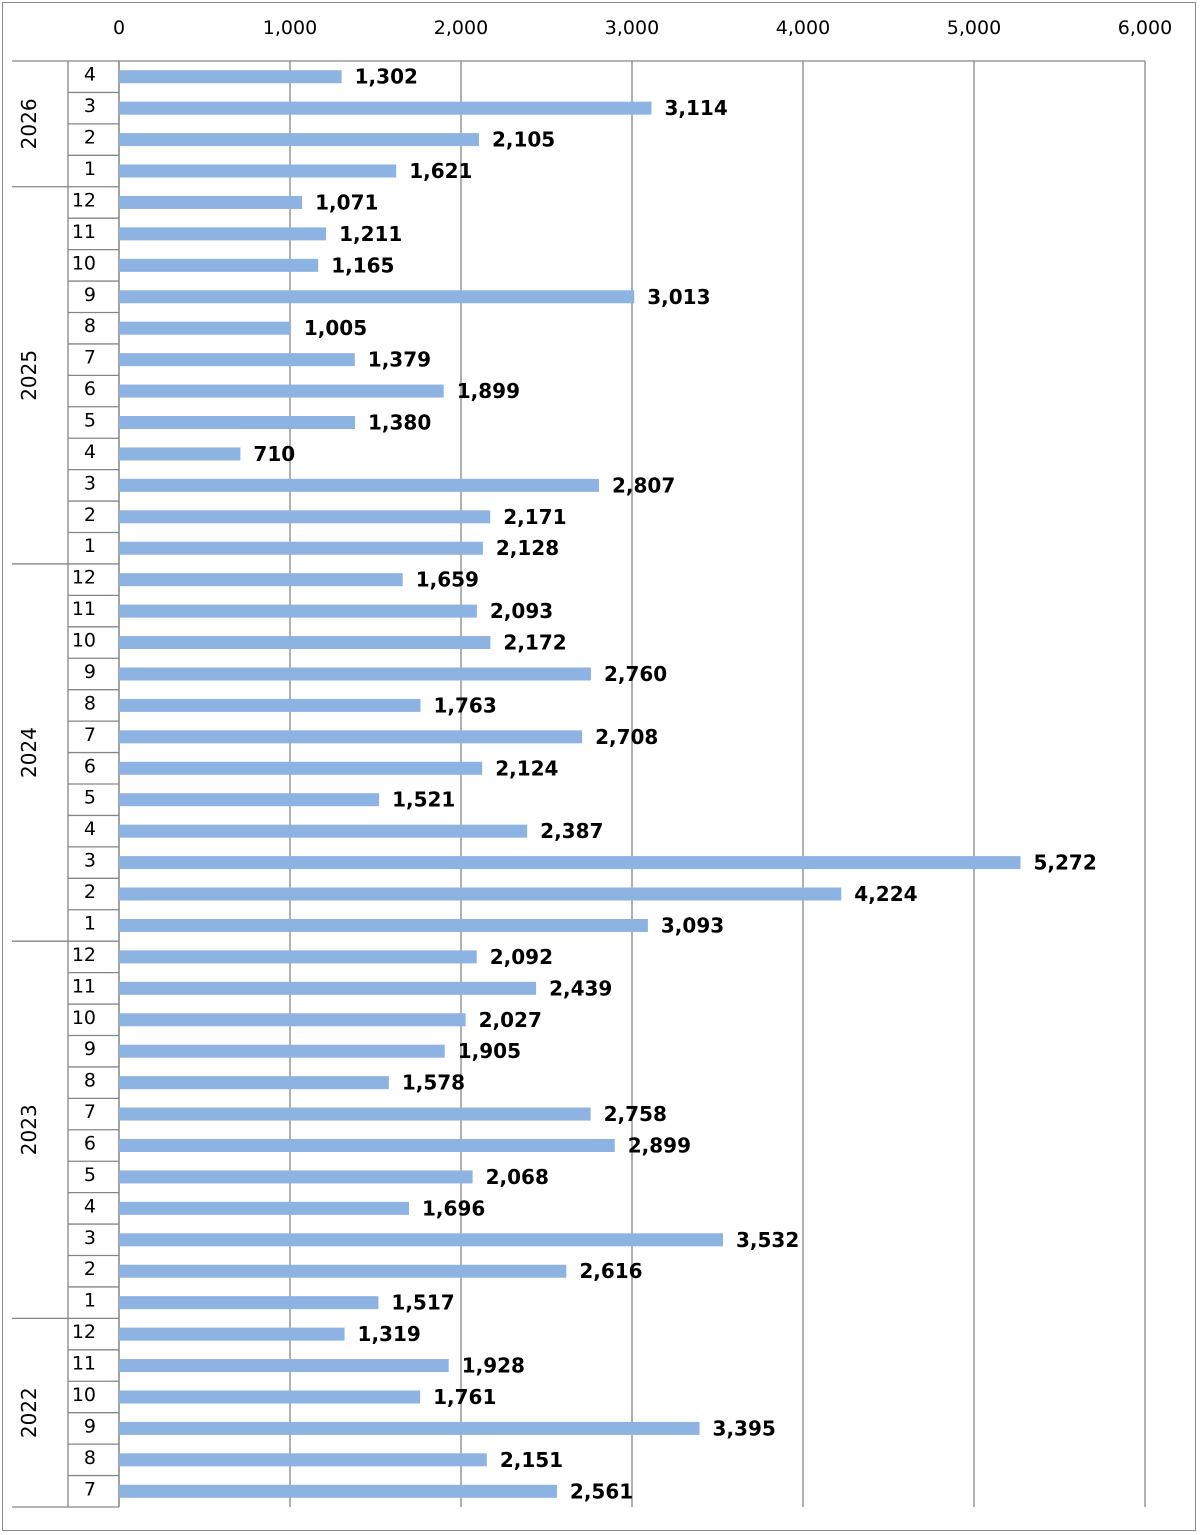 This screenshot has height=1535, width=1200. Describe the element at coordinates (489, 1051) in the screenshot. I see `data-label: 1,905` at that location.